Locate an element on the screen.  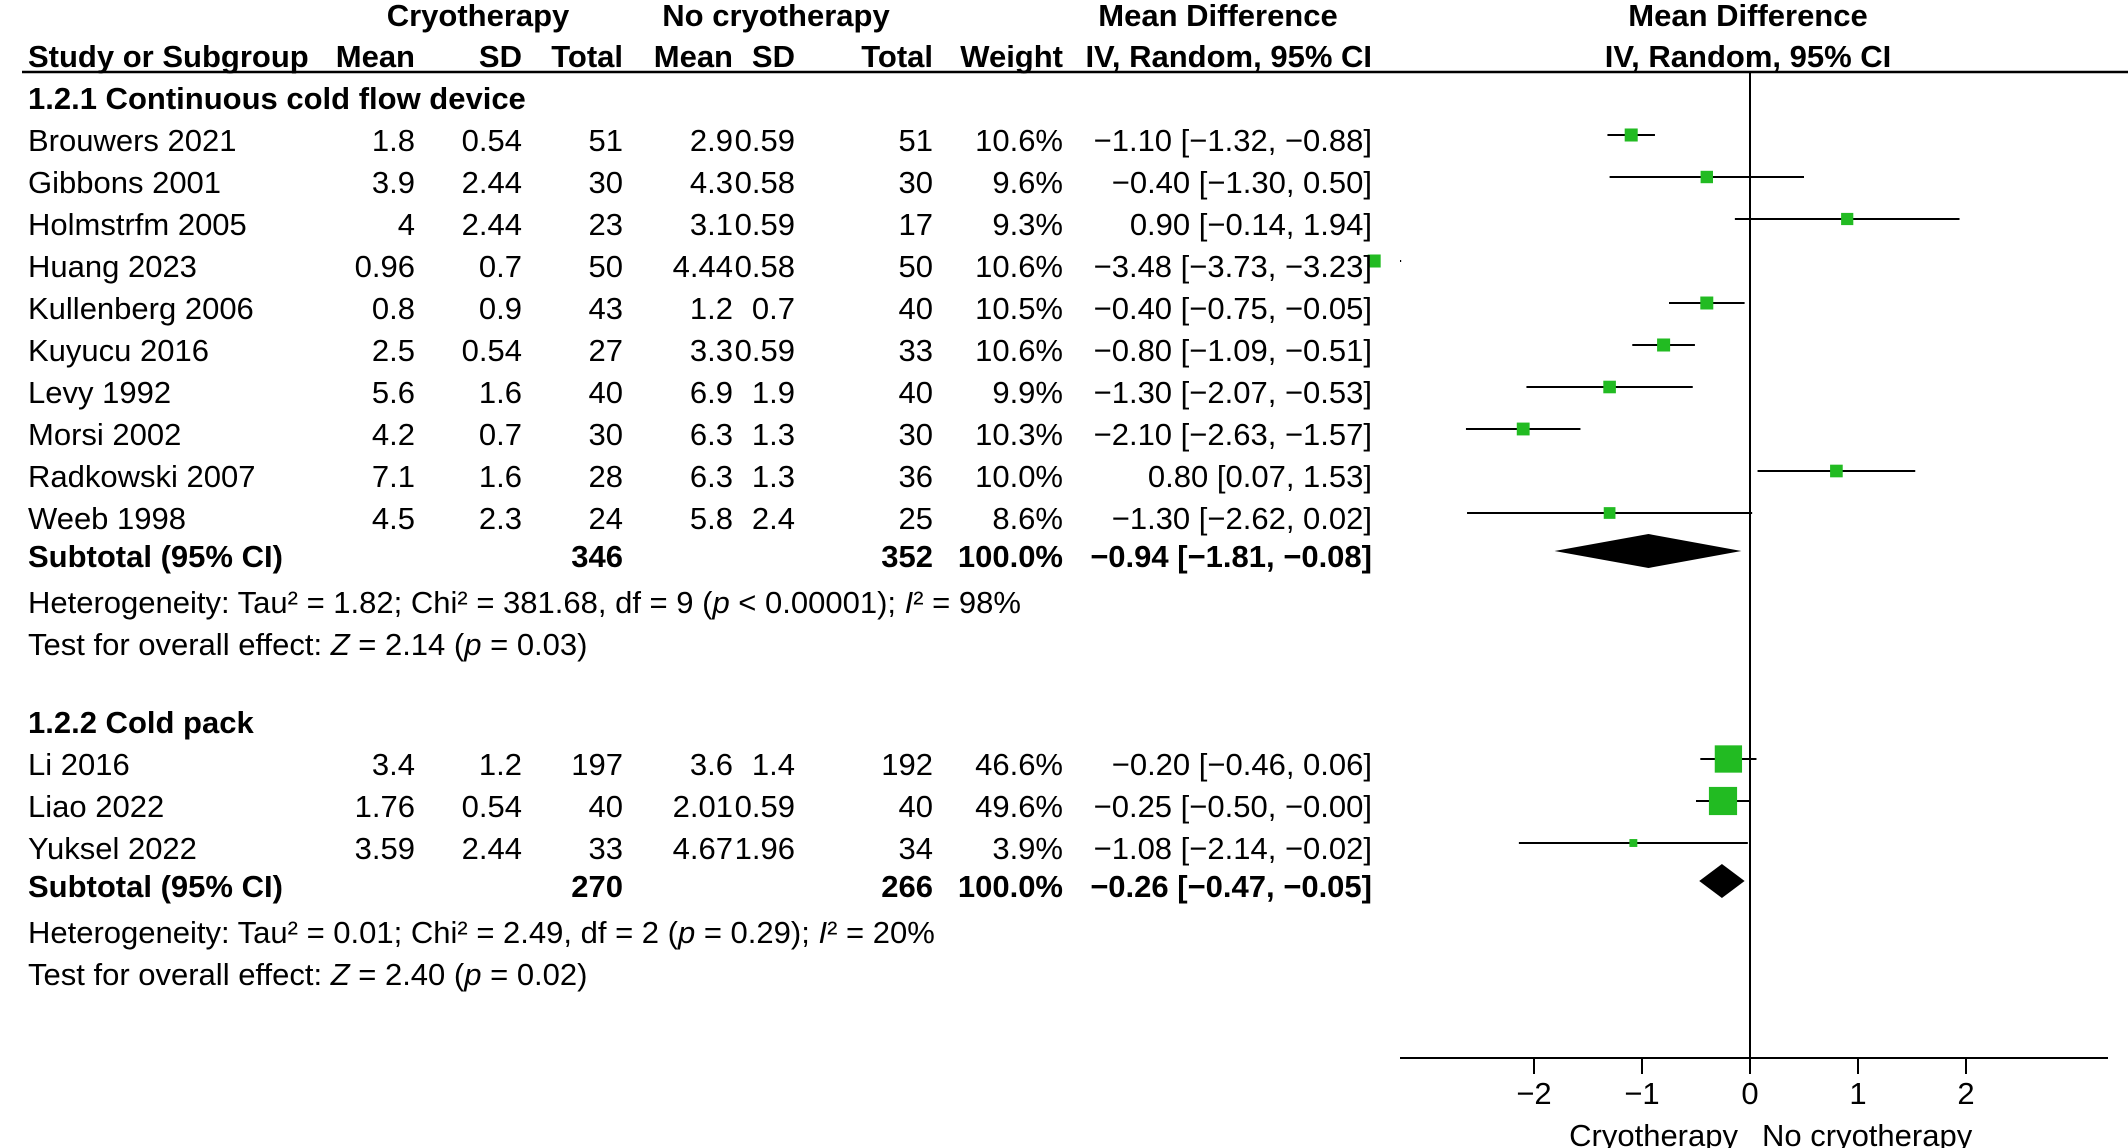
group2-header: No cryotherapy is located at coordinates (776, 16).